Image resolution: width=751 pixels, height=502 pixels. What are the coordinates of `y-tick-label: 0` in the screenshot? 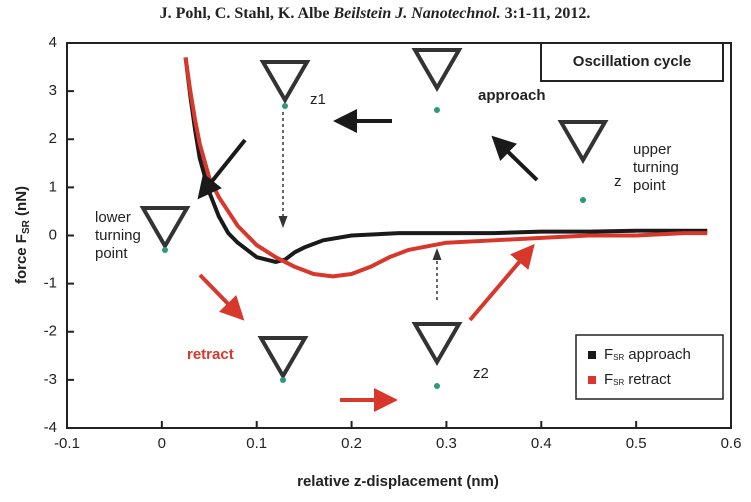 It's located at (53, 234).